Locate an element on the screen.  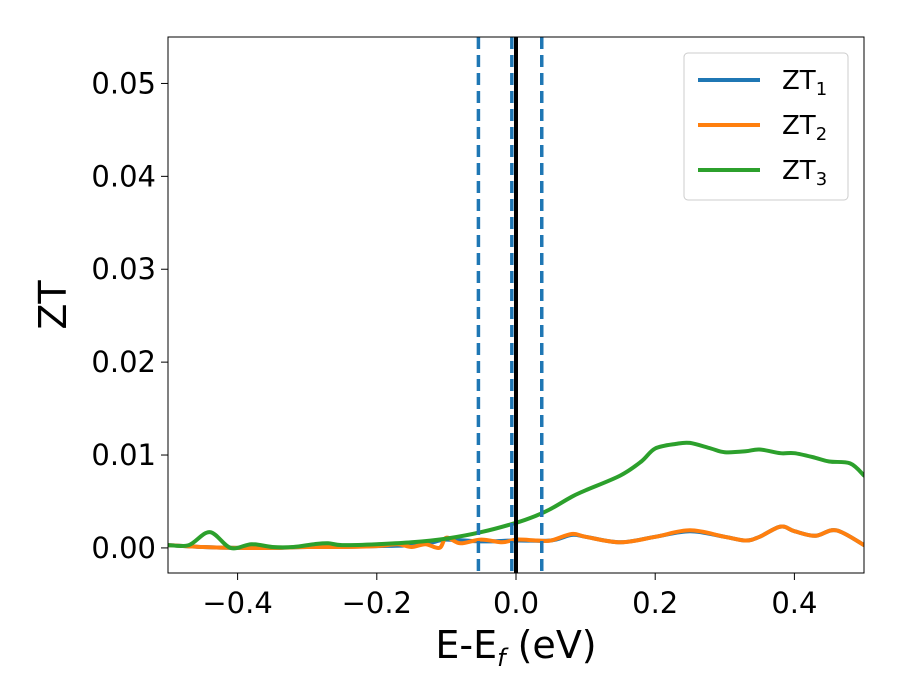
x-tick-label: 0.4 is located at coordinates (794, 603).